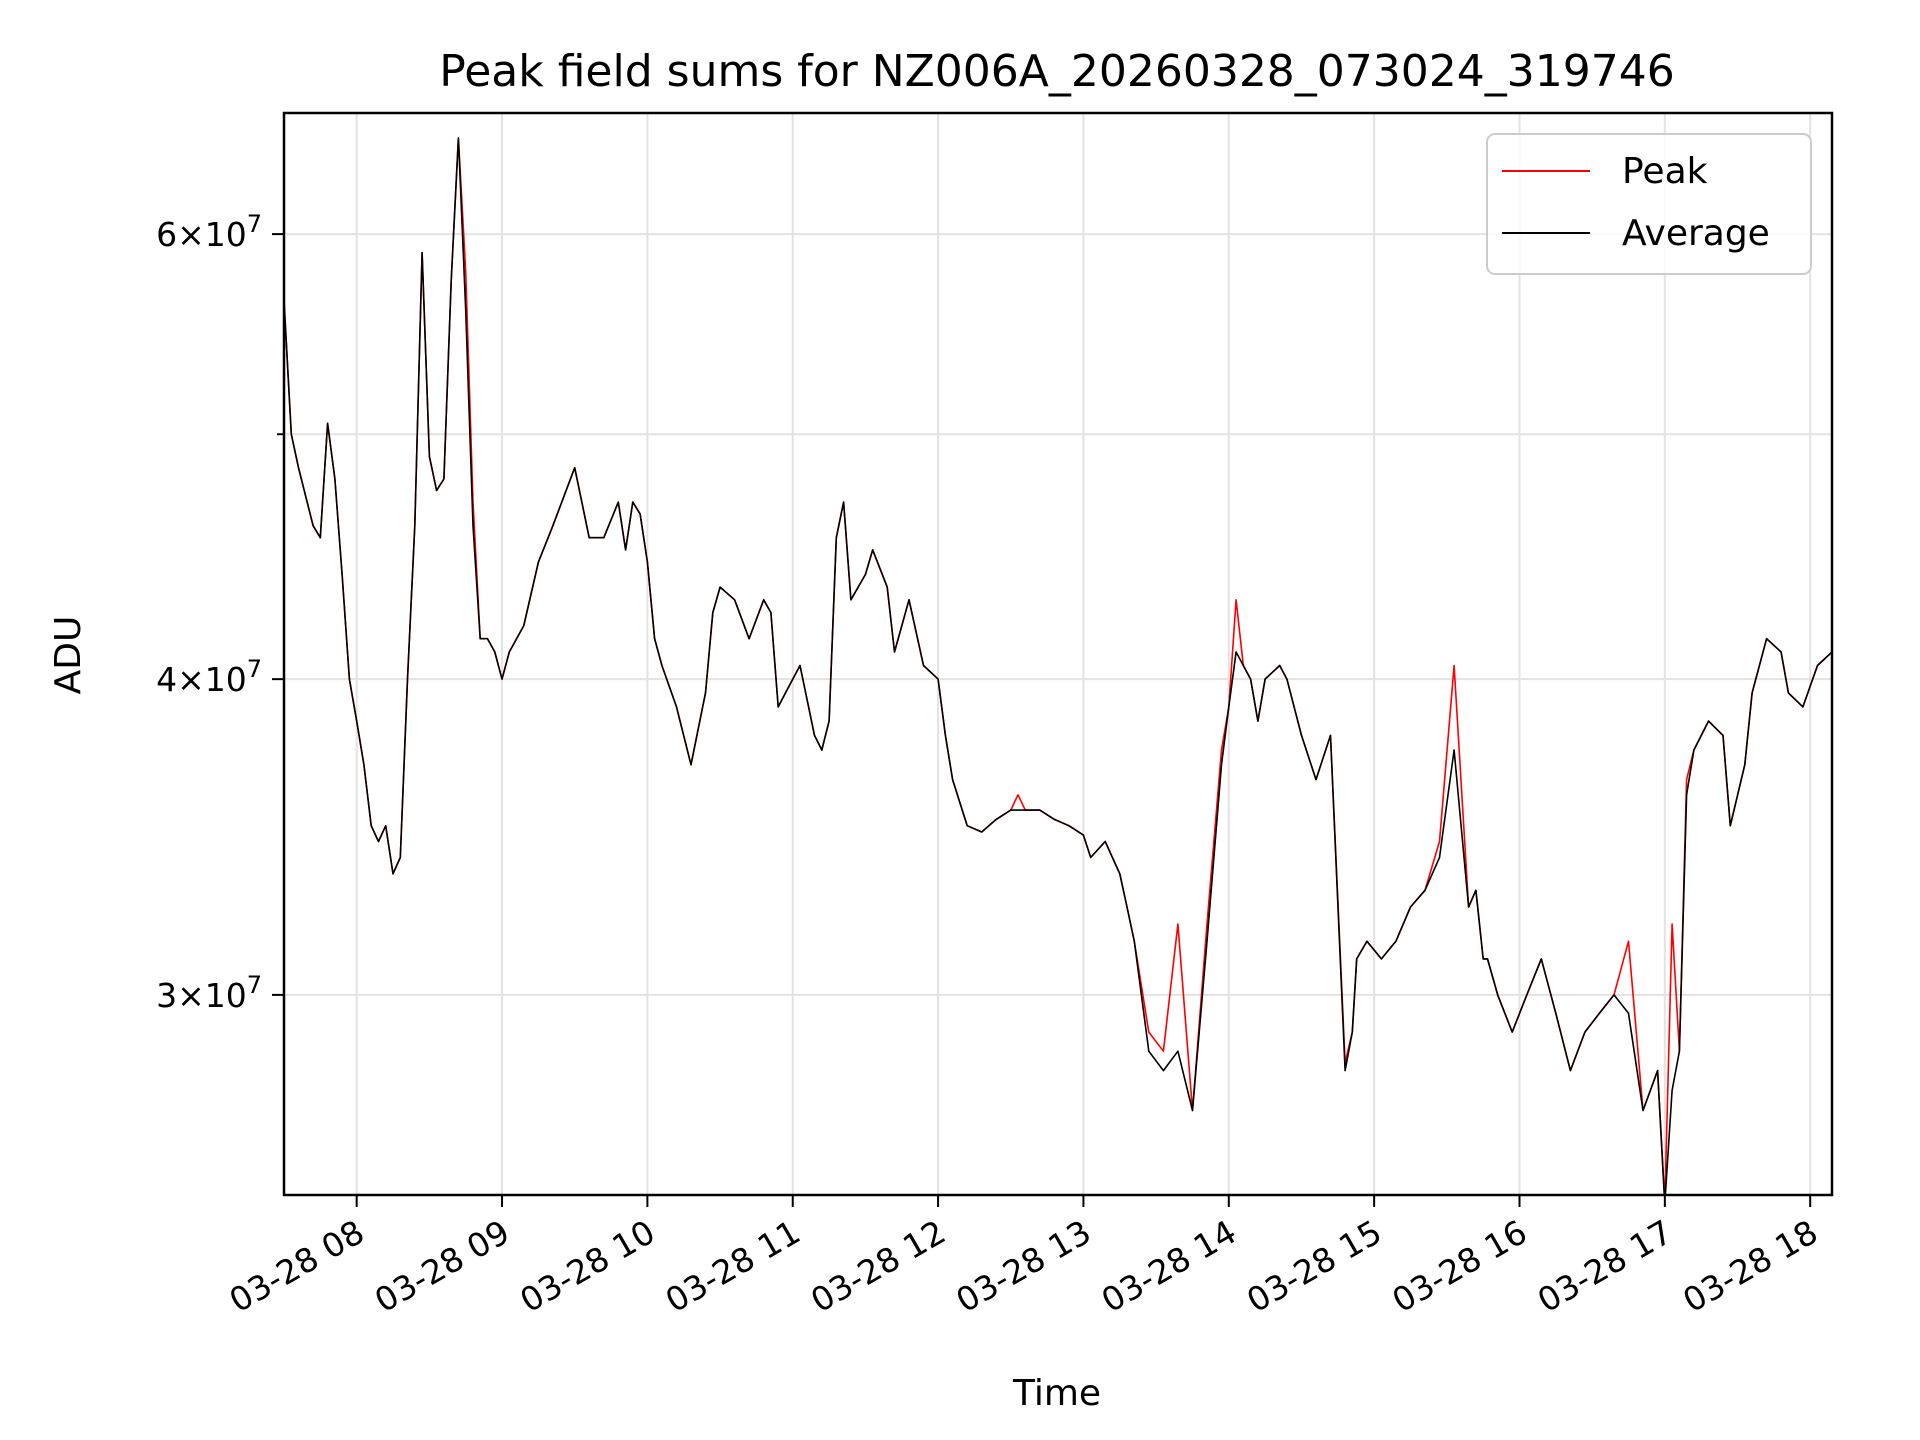 This screenshot has width=1920, height=1440. What do you see at coordinates (68, 655) in the screenshot?
I see `y-axis-label: ADU` at bounding box center [68, 655].